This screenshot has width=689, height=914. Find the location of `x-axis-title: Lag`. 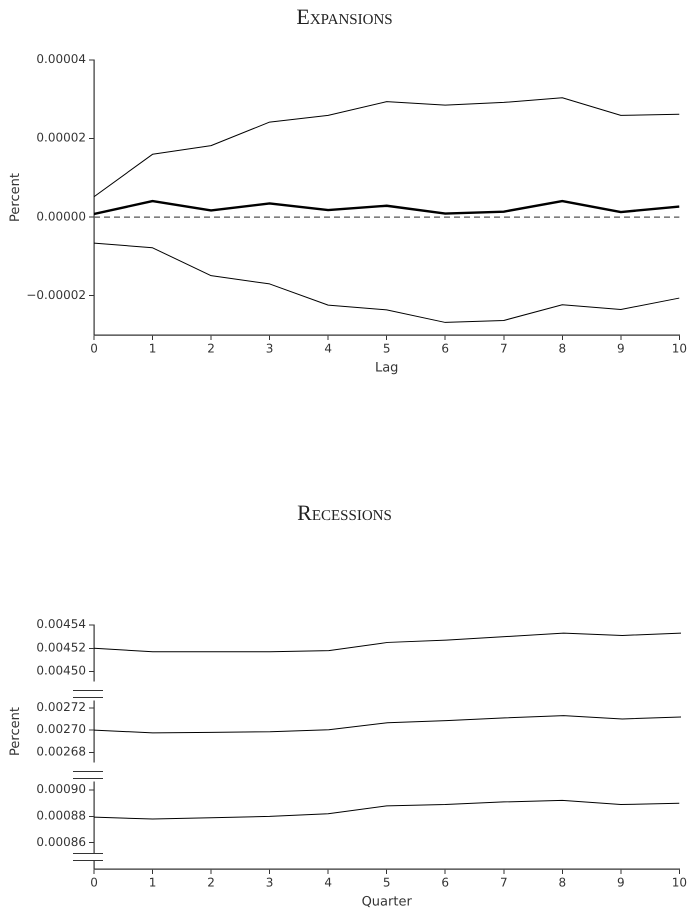

x-axis-title: Lag is located at coordinates (386, 368).